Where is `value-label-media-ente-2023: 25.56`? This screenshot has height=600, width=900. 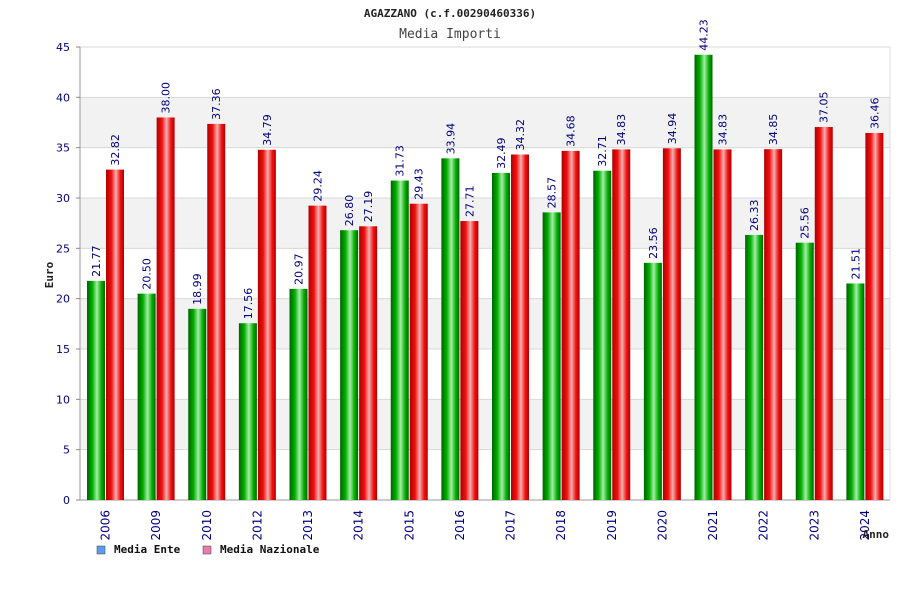
value-label-media-ente-2023: 25.56 is located at coordinates (805, 223).